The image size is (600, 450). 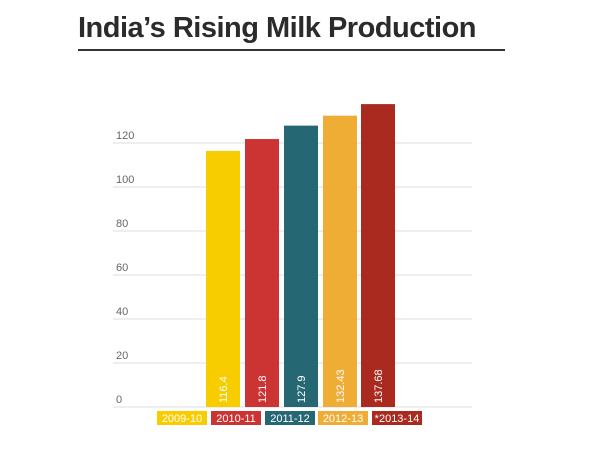 I want to click on y-tick-label: 40, so click(x=122, y=312).